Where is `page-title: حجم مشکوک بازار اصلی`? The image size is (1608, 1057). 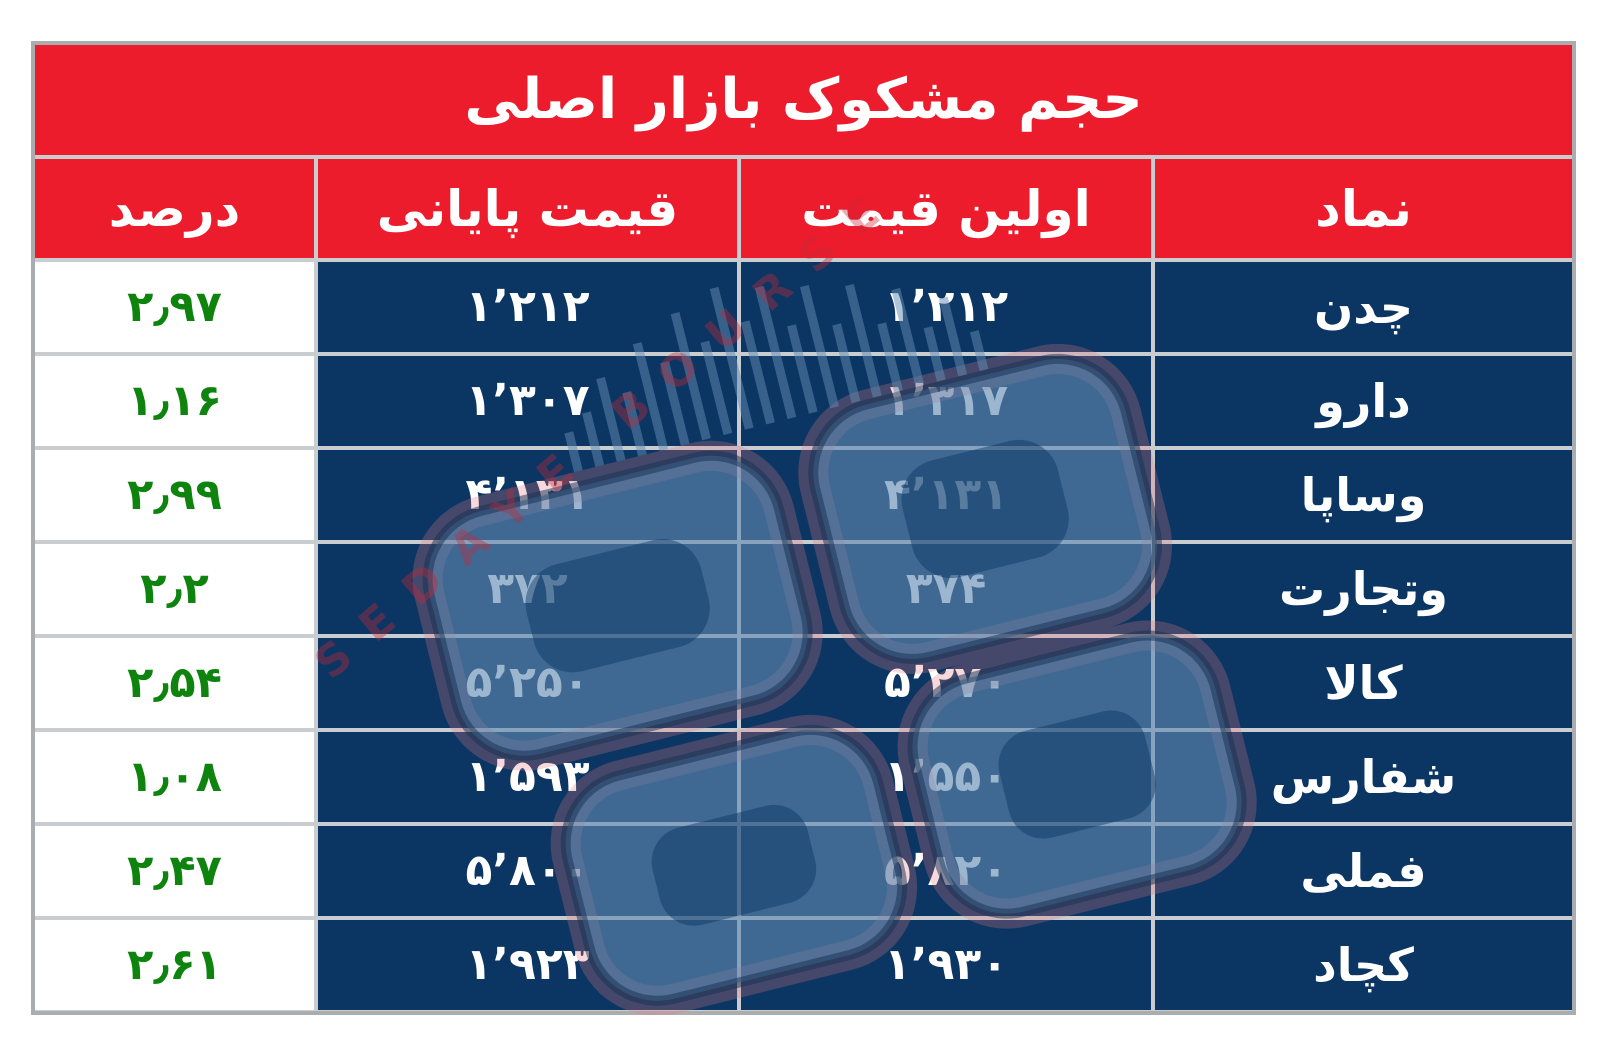
page-title: حجم مشکوک بازار اصلی is located at coordinates (803, 100).